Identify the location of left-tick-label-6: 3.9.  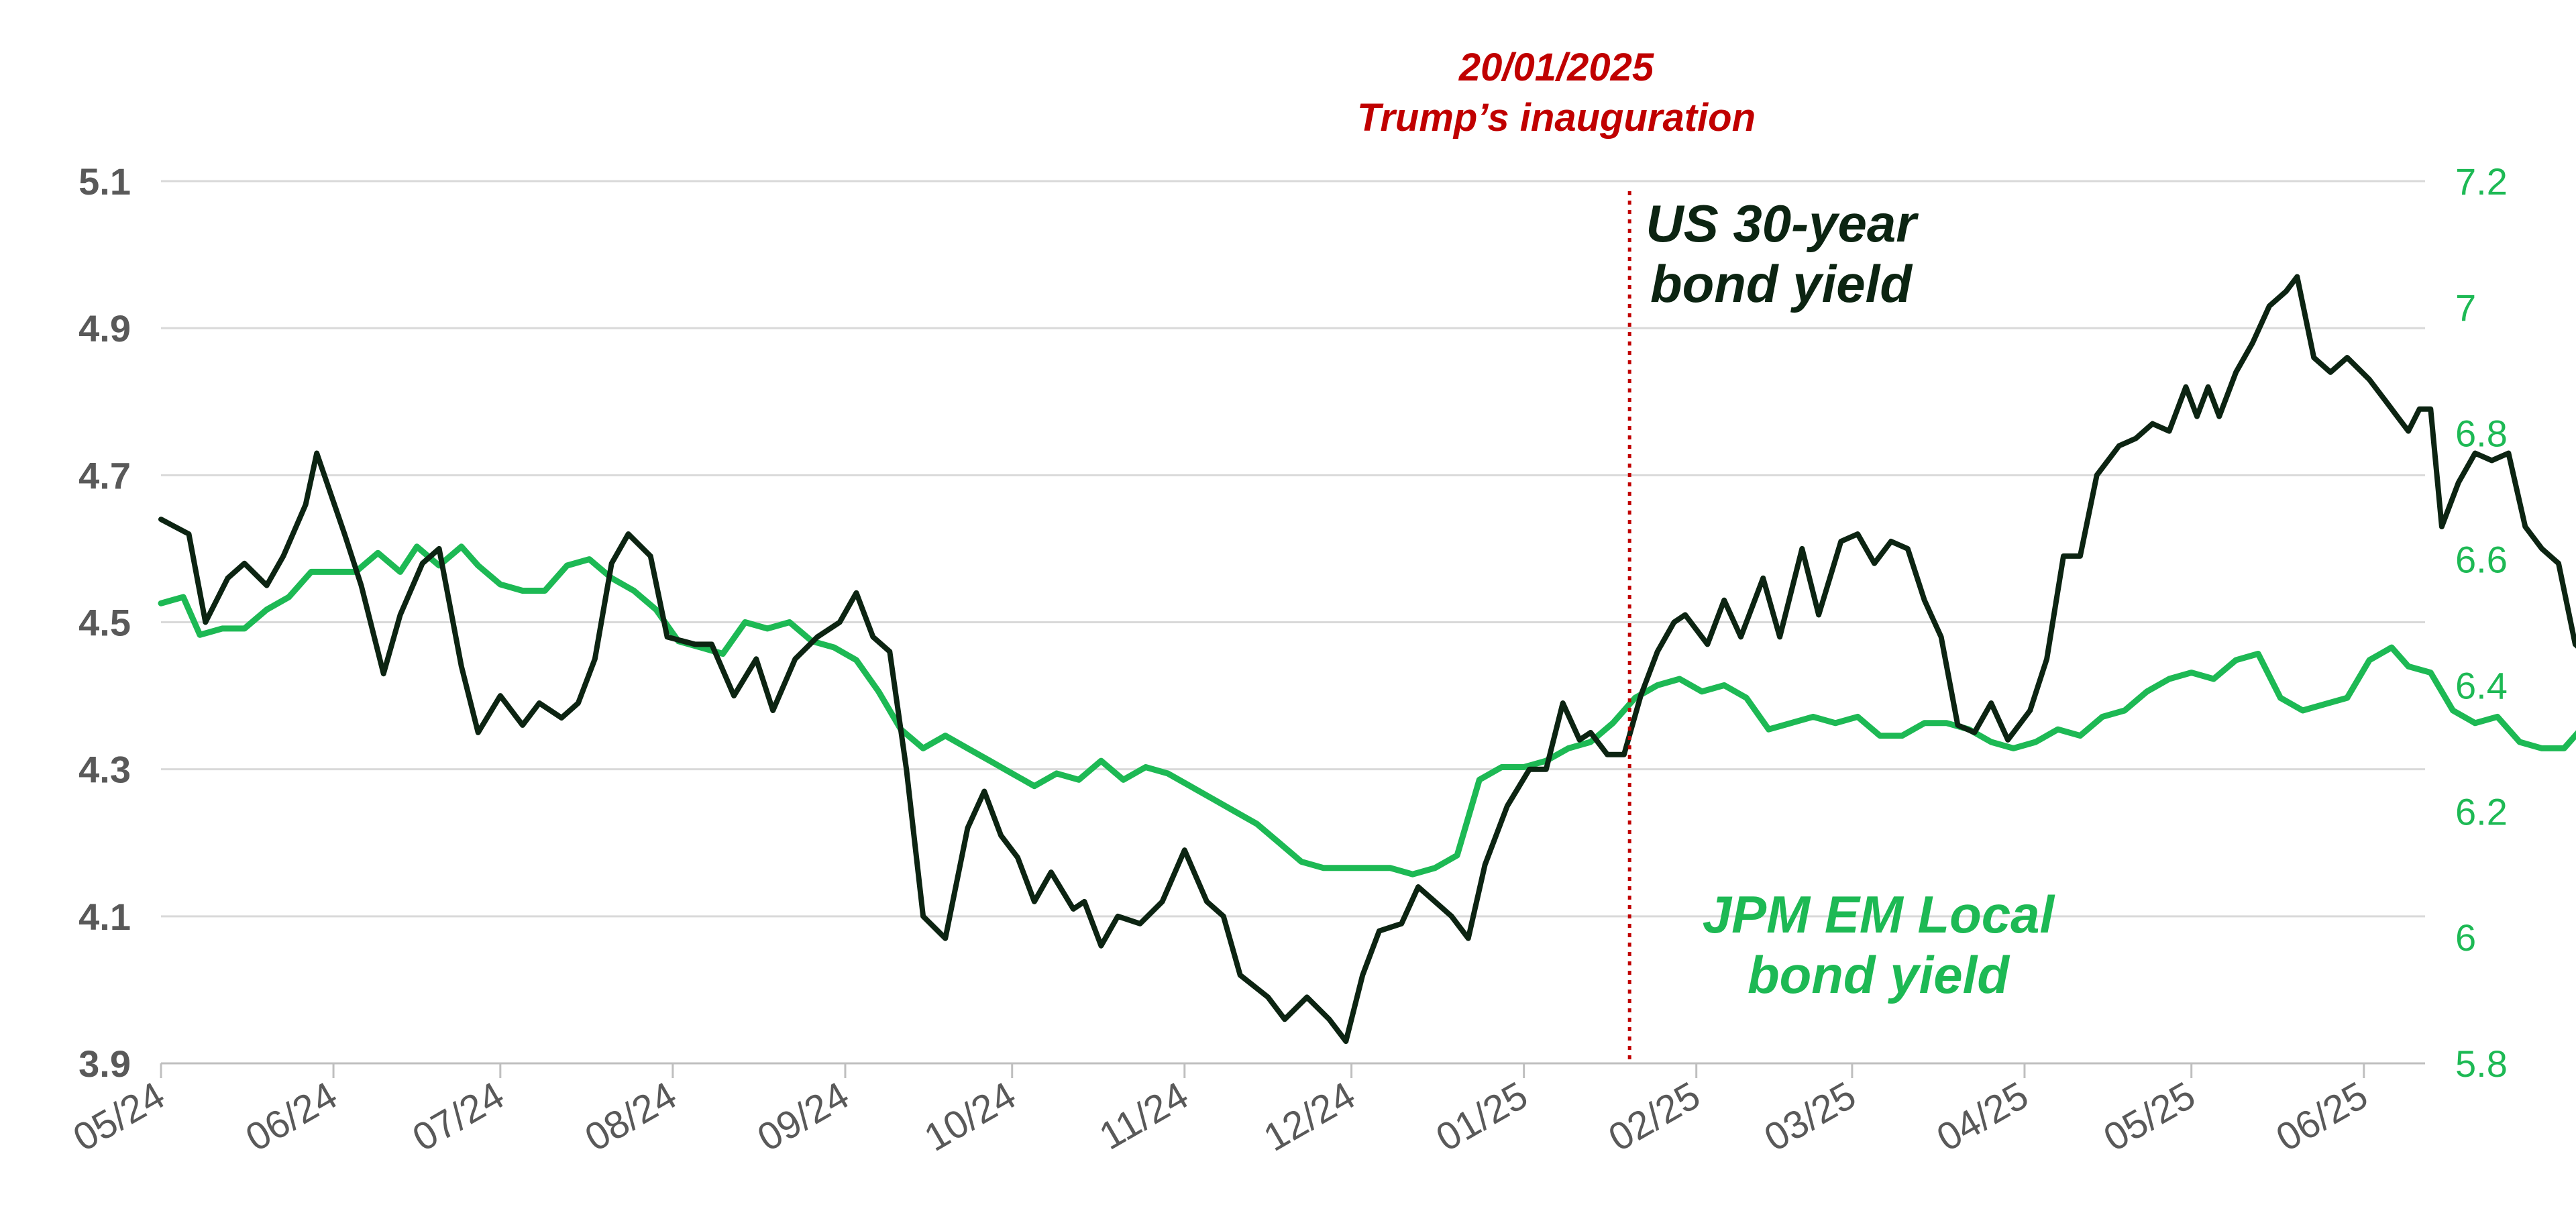
(104, 1064).